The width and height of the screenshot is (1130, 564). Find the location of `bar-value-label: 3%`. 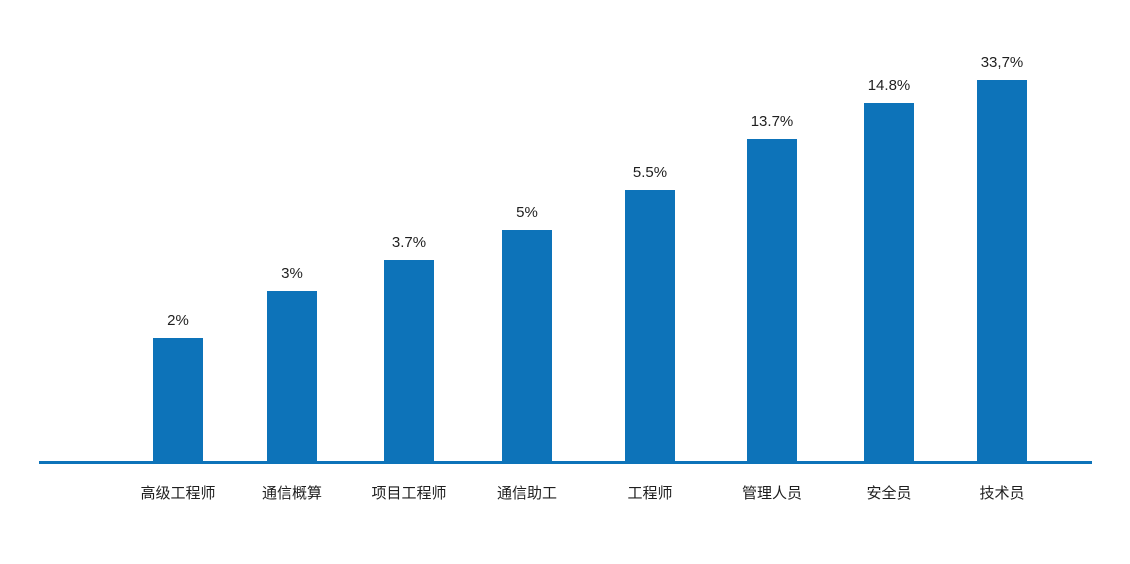

bar-value-label: 3% is located at coordinates (292, 273).